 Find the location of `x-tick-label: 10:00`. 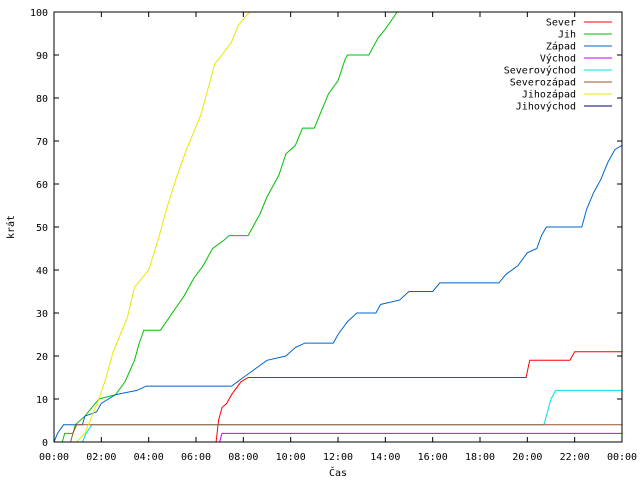

x-tick-label: 10:00 is located at coordinates (291, 457).